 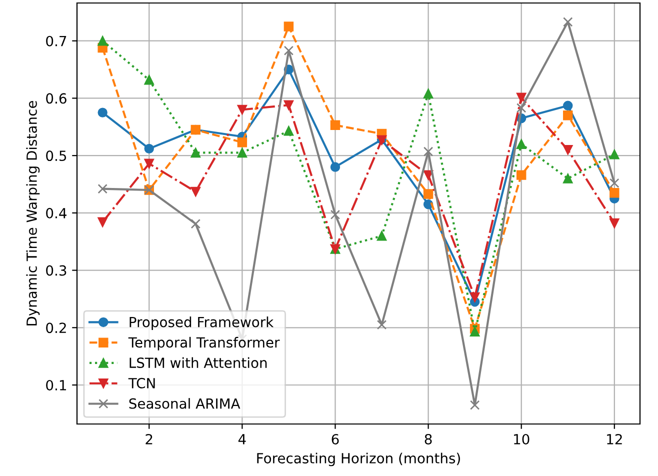 I want to click on y-axis-title: Dynamic Time Warping Distance, so click(x=33, y=213).